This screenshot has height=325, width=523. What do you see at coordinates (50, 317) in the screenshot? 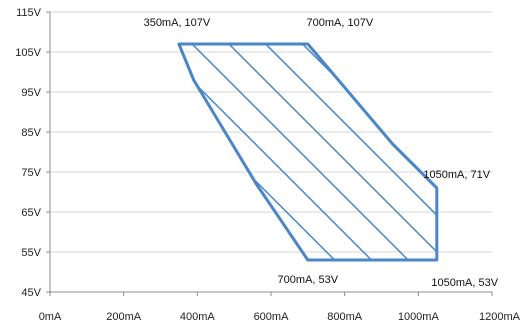
I see `x-tick-label: 0mA` at bounding box center [50, 317].